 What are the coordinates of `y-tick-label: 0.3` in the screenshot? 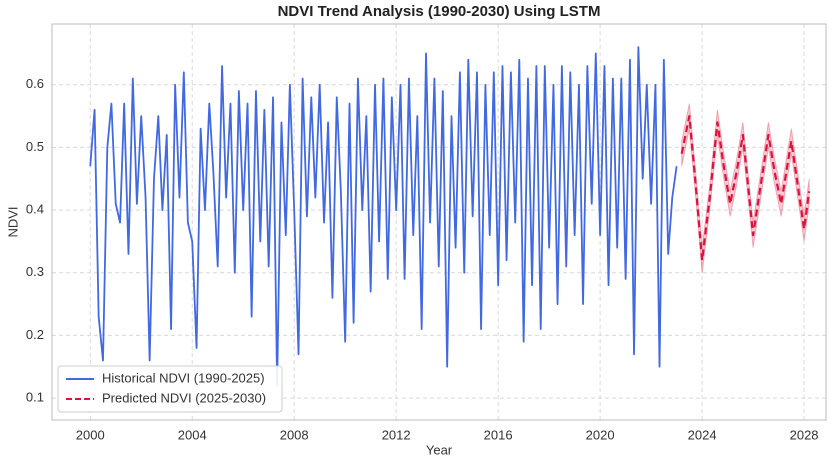 It's located at (35, 271).